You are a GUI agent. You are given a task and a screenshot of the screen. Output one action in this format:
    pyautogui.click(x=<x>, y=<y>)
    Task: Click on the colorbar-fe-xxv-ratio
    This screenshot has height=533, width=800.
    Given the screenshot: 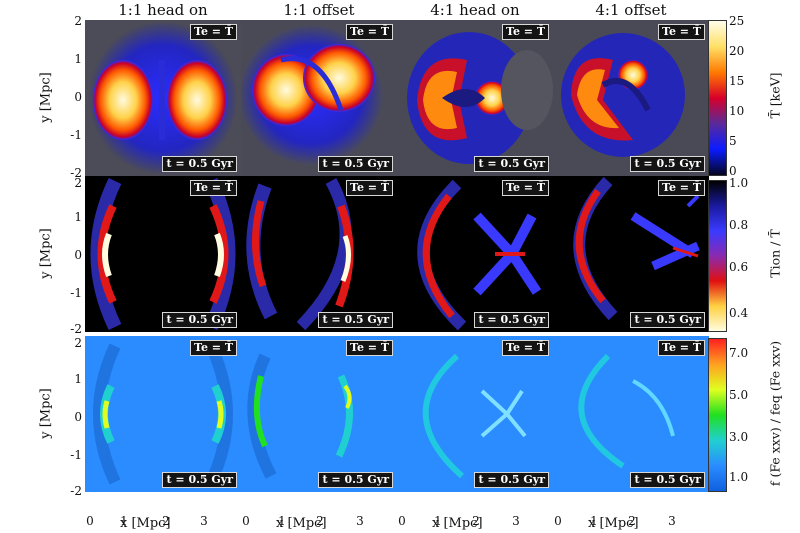 What is the action you would take?
    pyautogui.click(x=717, y=415)
    